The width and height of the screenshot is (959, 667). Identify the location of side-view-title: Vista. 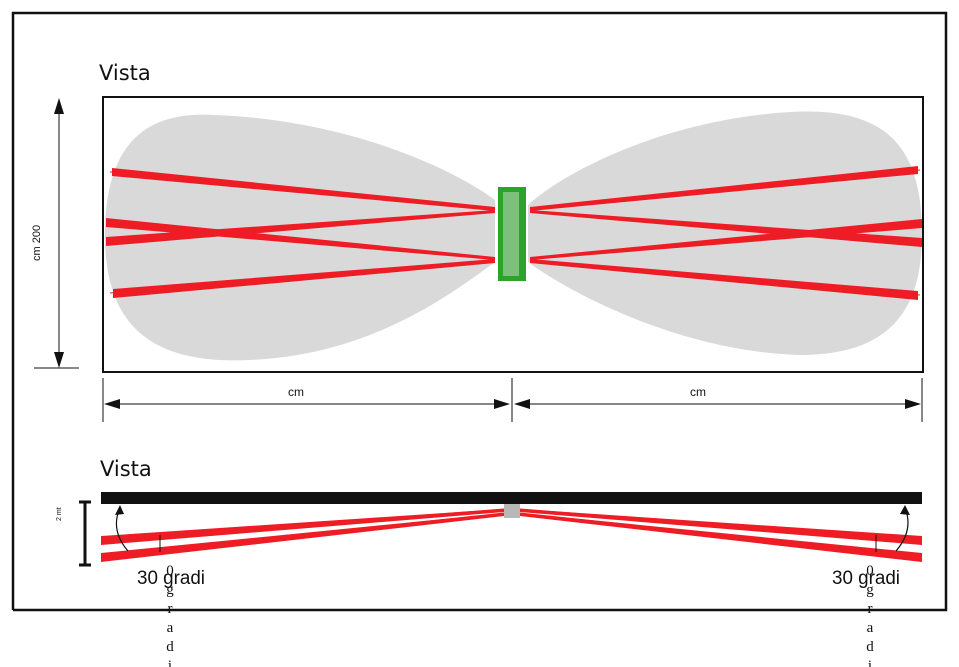
(126, 469).